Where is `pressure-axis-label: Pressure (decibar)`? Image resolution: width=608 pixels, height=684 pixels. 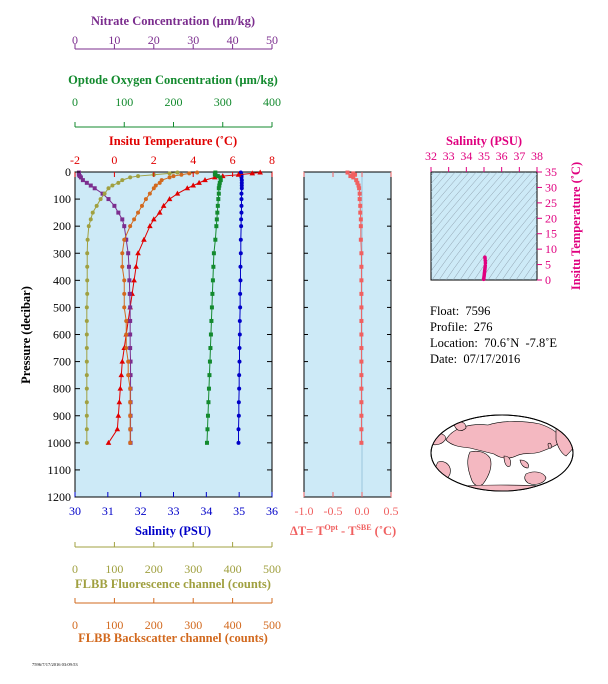 pressure-axis-label: Pressure (decibar) is located at coordinates (26, 335).